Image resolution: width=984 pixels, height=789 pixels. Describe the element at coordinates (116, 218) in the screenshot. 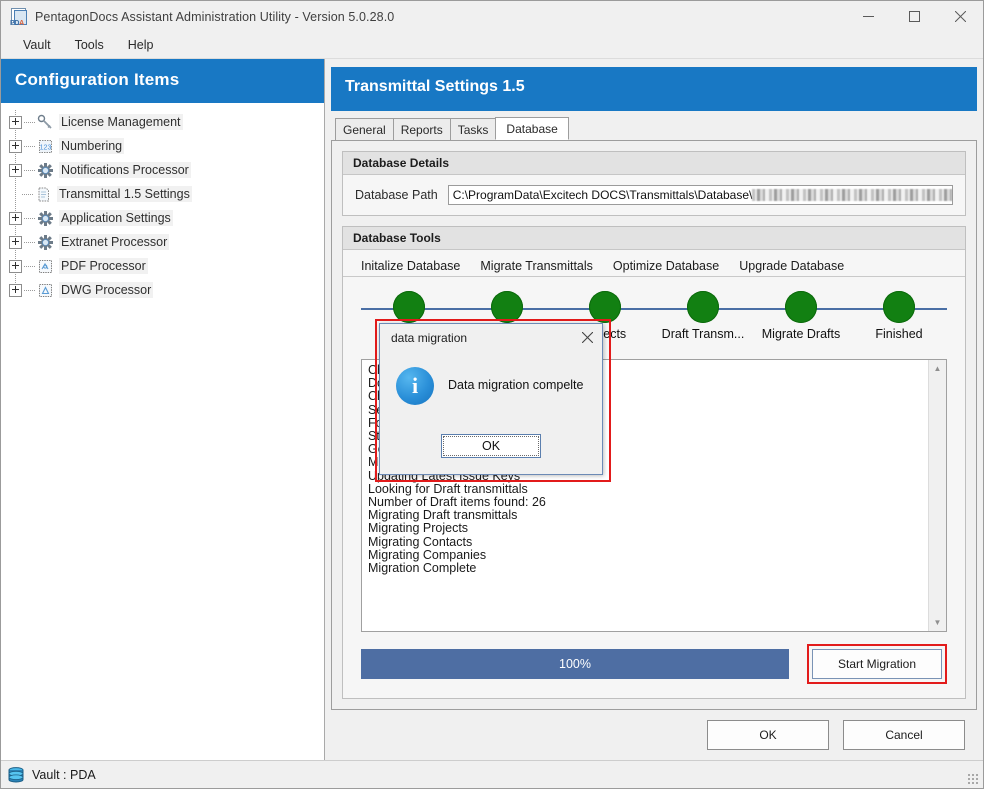

I see `sidebar-item-label: Application Settings` at that location.